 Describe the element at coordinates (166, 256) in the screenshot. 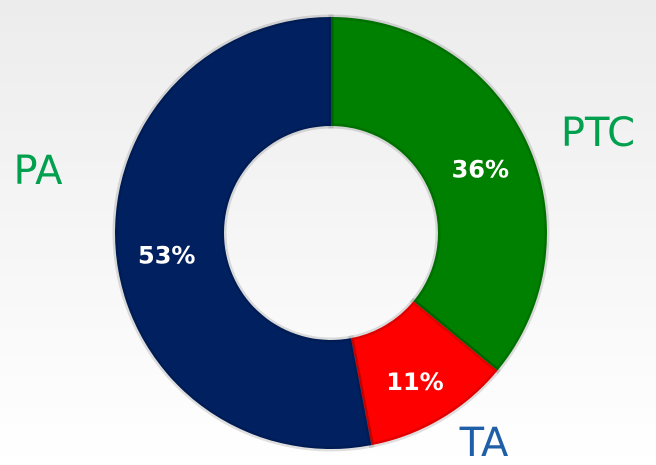

I see `data-label: 53%` at that location.